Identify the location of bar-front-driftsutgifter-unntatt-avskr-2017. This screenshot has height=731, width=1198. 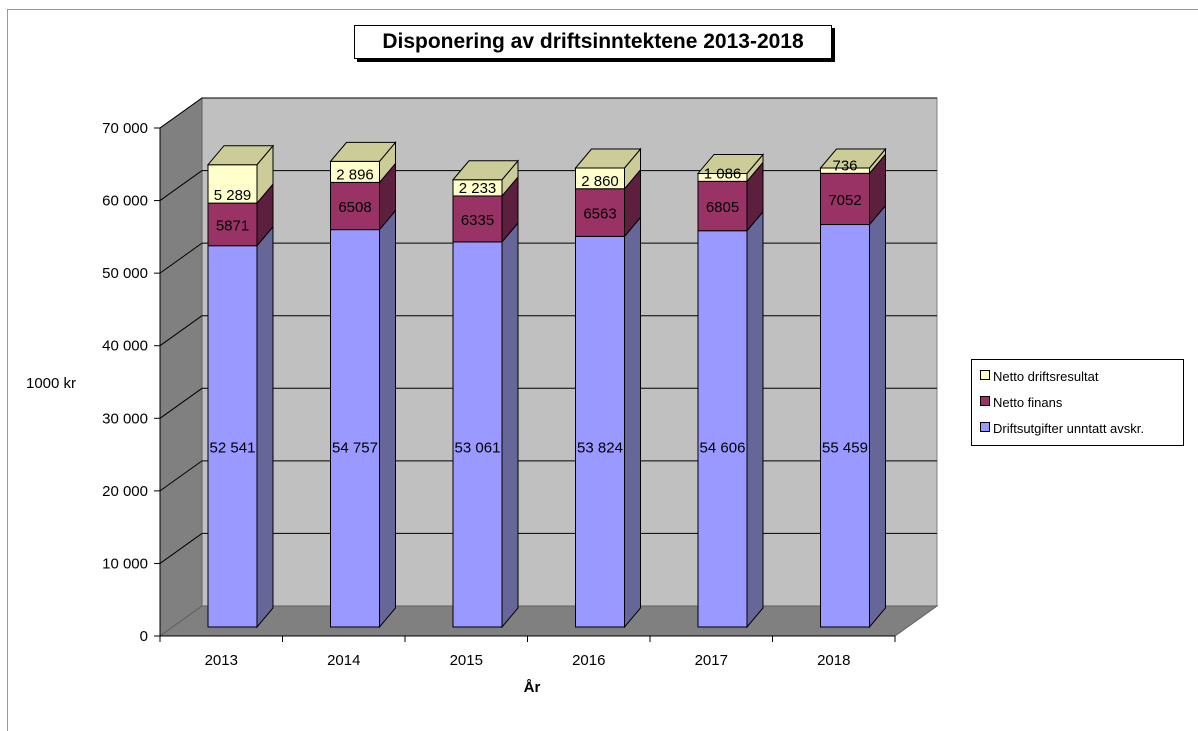
(722, 429).